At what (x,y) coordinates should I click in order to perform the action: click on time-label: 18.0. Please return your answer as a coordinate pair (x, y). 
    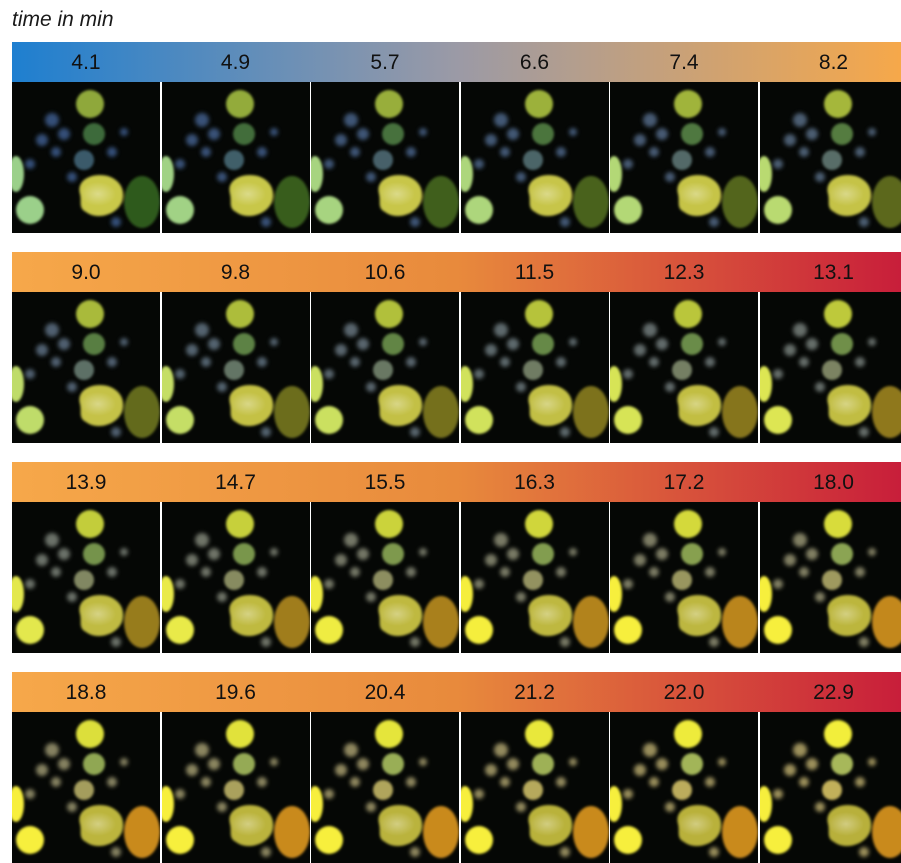
    Looking at the image, I should click on (830, 482).